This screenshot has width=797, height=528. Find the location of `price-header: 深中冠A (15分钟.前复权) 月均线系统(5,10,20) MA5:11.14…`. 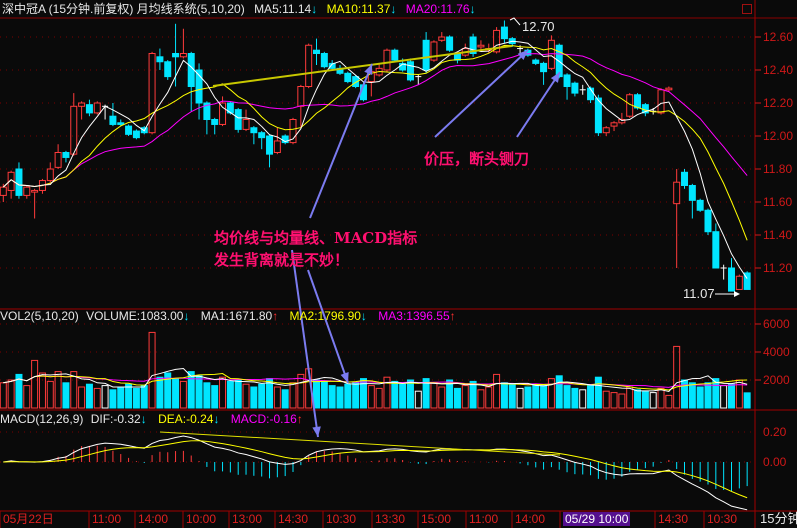

price-header: 深中冠A (15分钟.前复权) 月均线系统(5,10,20) MA5:11.14… is located at coordinates (239, 9).